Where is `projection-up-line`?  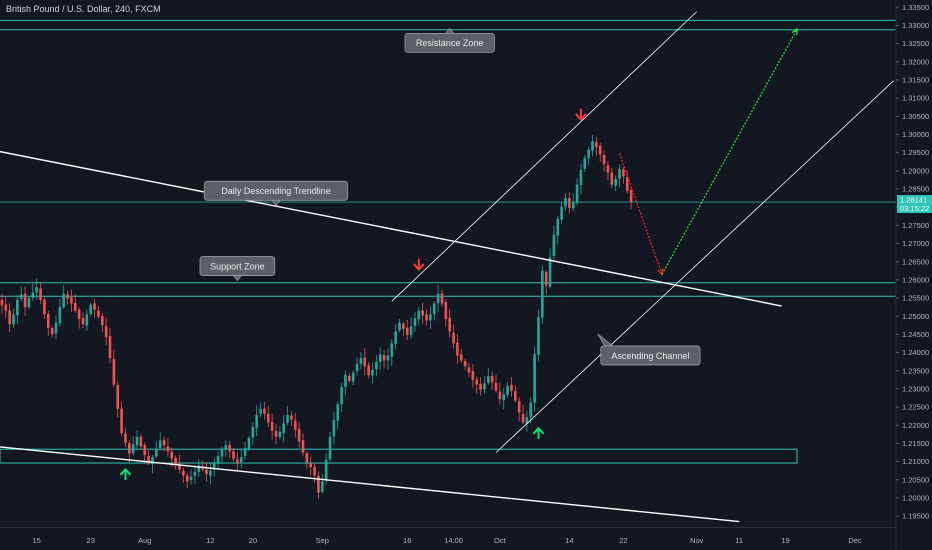
projection-up-line is located at coordinates (729, 151).